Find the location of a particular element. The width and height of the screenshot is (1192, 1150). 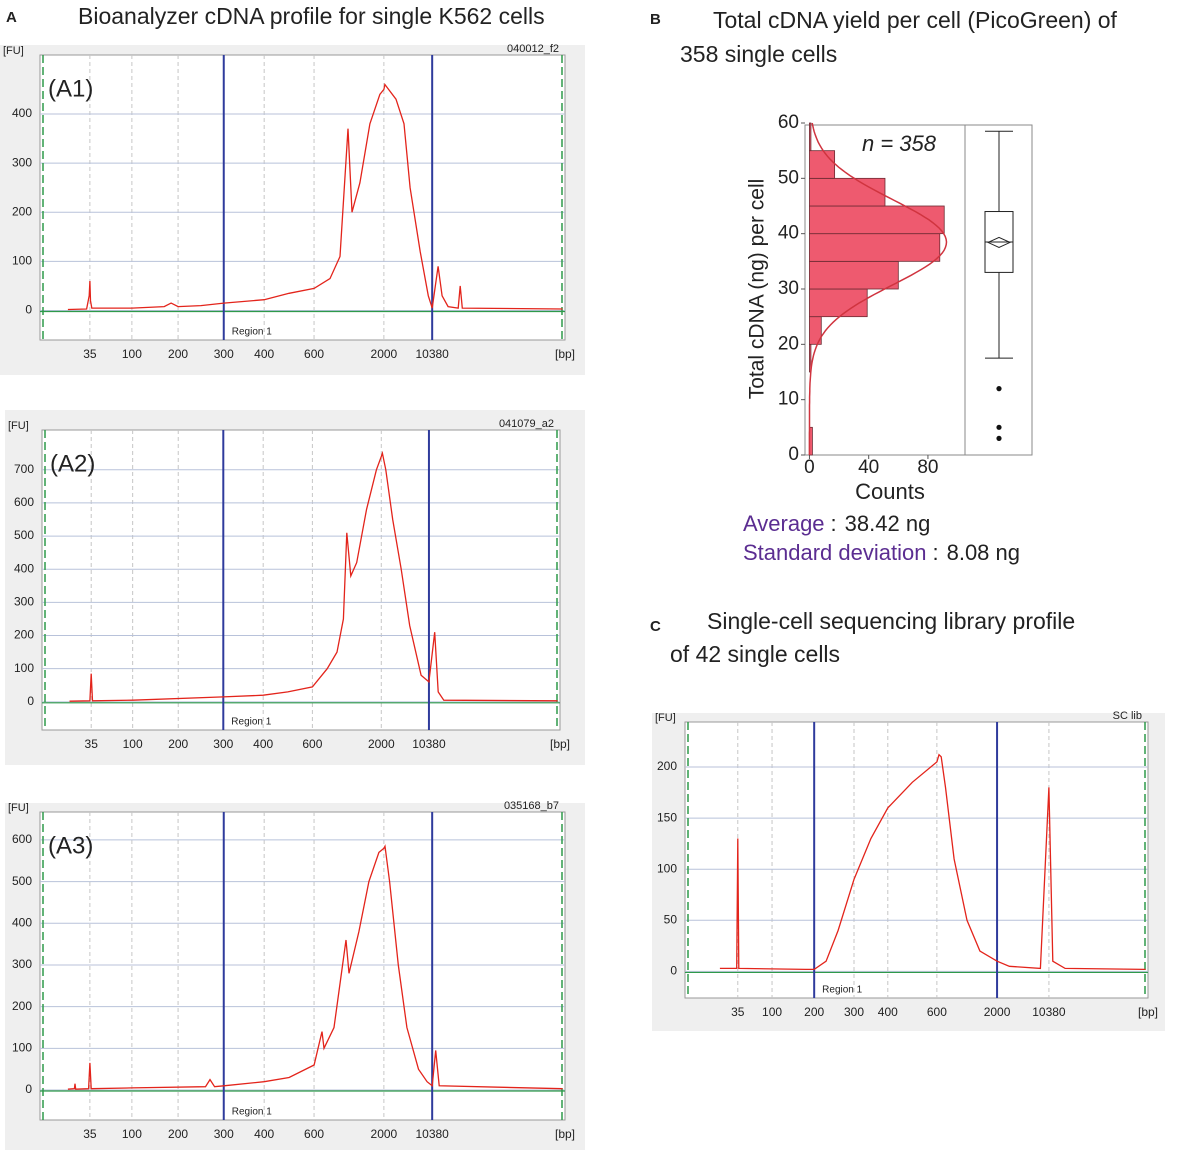

stat-label: Standard deviation is located at coordinates (834, 552).